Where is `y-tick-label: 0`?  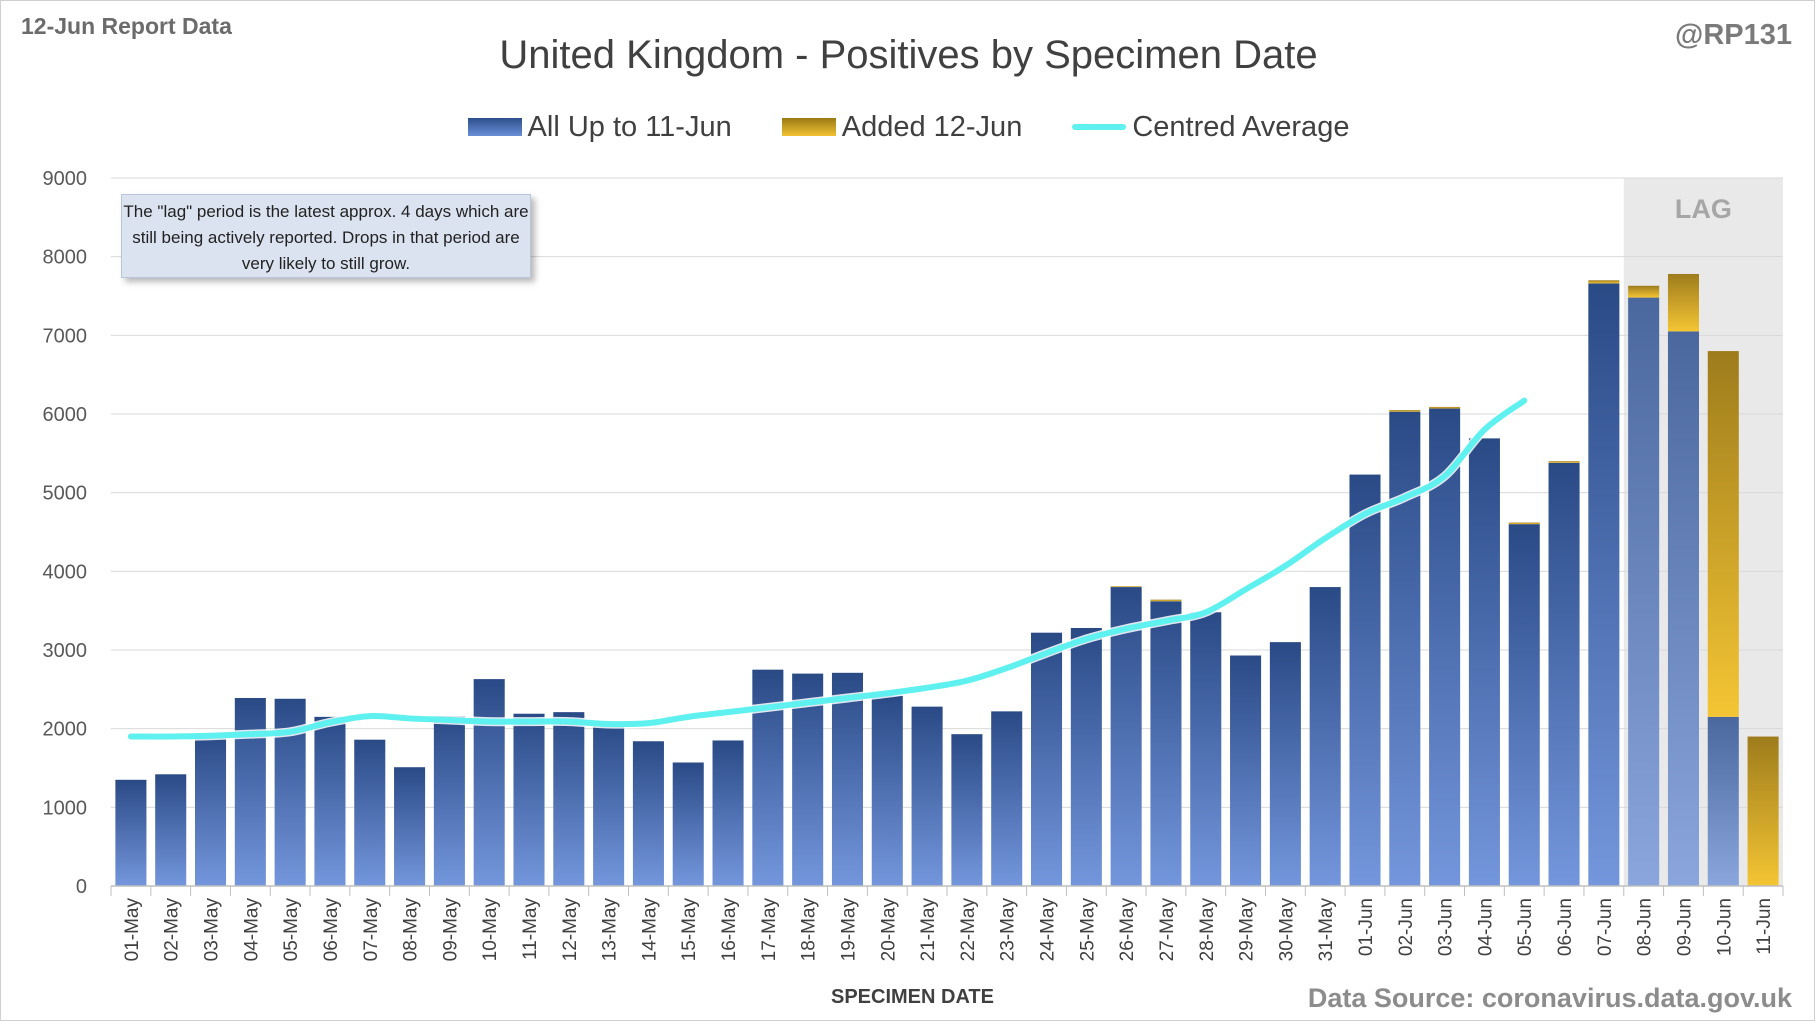 y-tick-label: 0 is located at coordinates (81, 887).